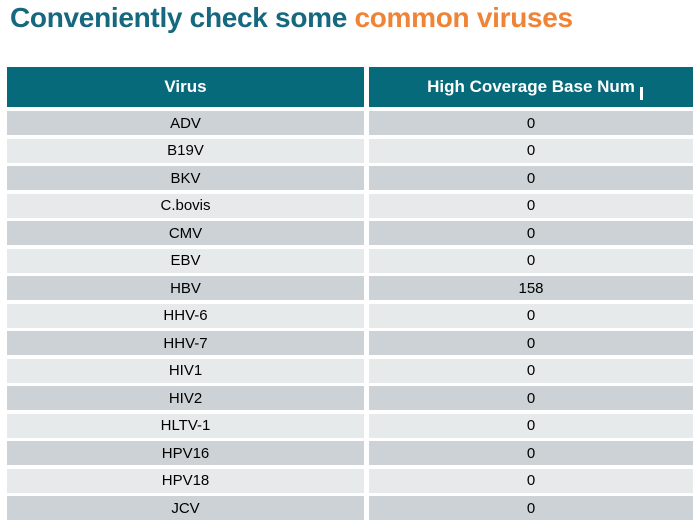 The height and width of the screenshot is (530, 696). What do you see at coordinates (185, 315) in the screenshot?
I see `virus-cell: HHV-6` at bounding box center [185, 315].